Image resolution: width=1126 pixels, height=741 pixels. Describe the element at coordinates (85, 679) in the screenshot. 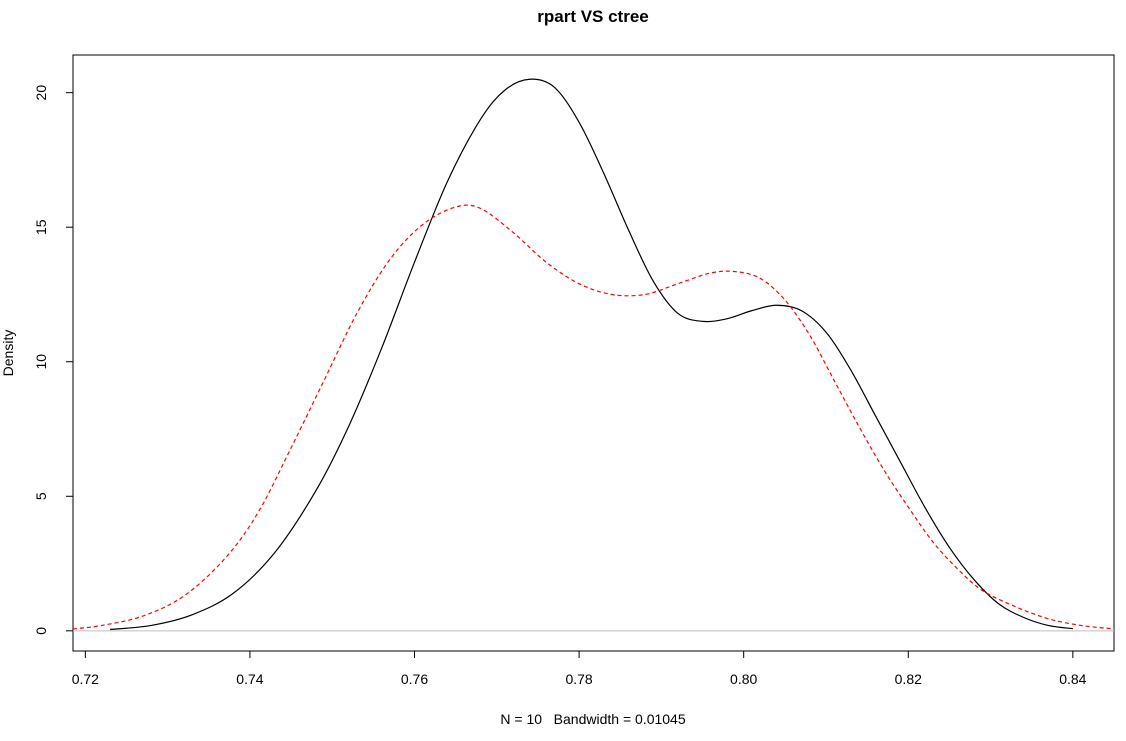

I see `x-tick-label: 0.72` at that location.